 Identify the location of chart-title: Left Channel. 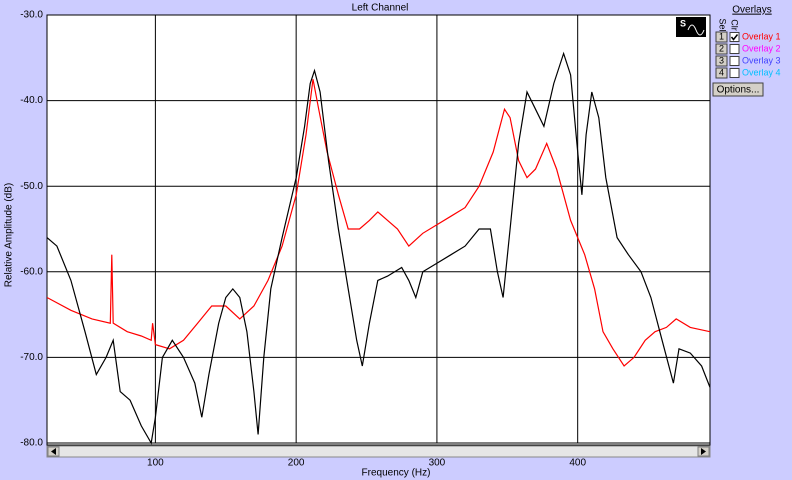
(380, 8).